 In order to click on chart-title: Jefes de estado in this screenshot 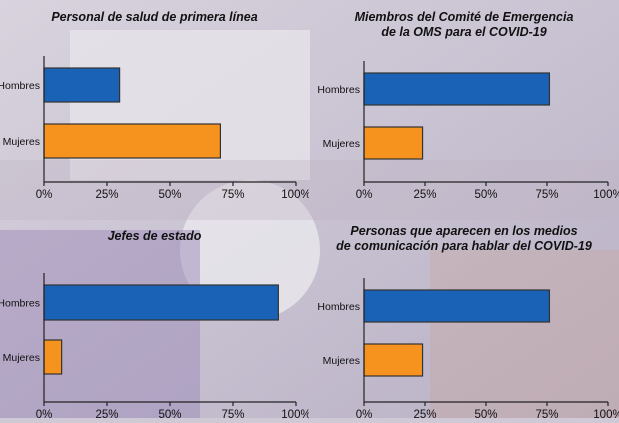, I will do `click(154, 236)`.